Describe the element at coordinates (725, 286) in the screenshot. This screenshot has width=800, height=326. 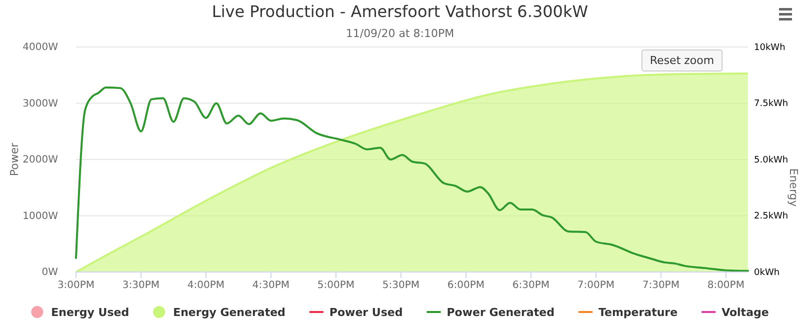
I see `x-tick-label: 8:00PM` at that location.